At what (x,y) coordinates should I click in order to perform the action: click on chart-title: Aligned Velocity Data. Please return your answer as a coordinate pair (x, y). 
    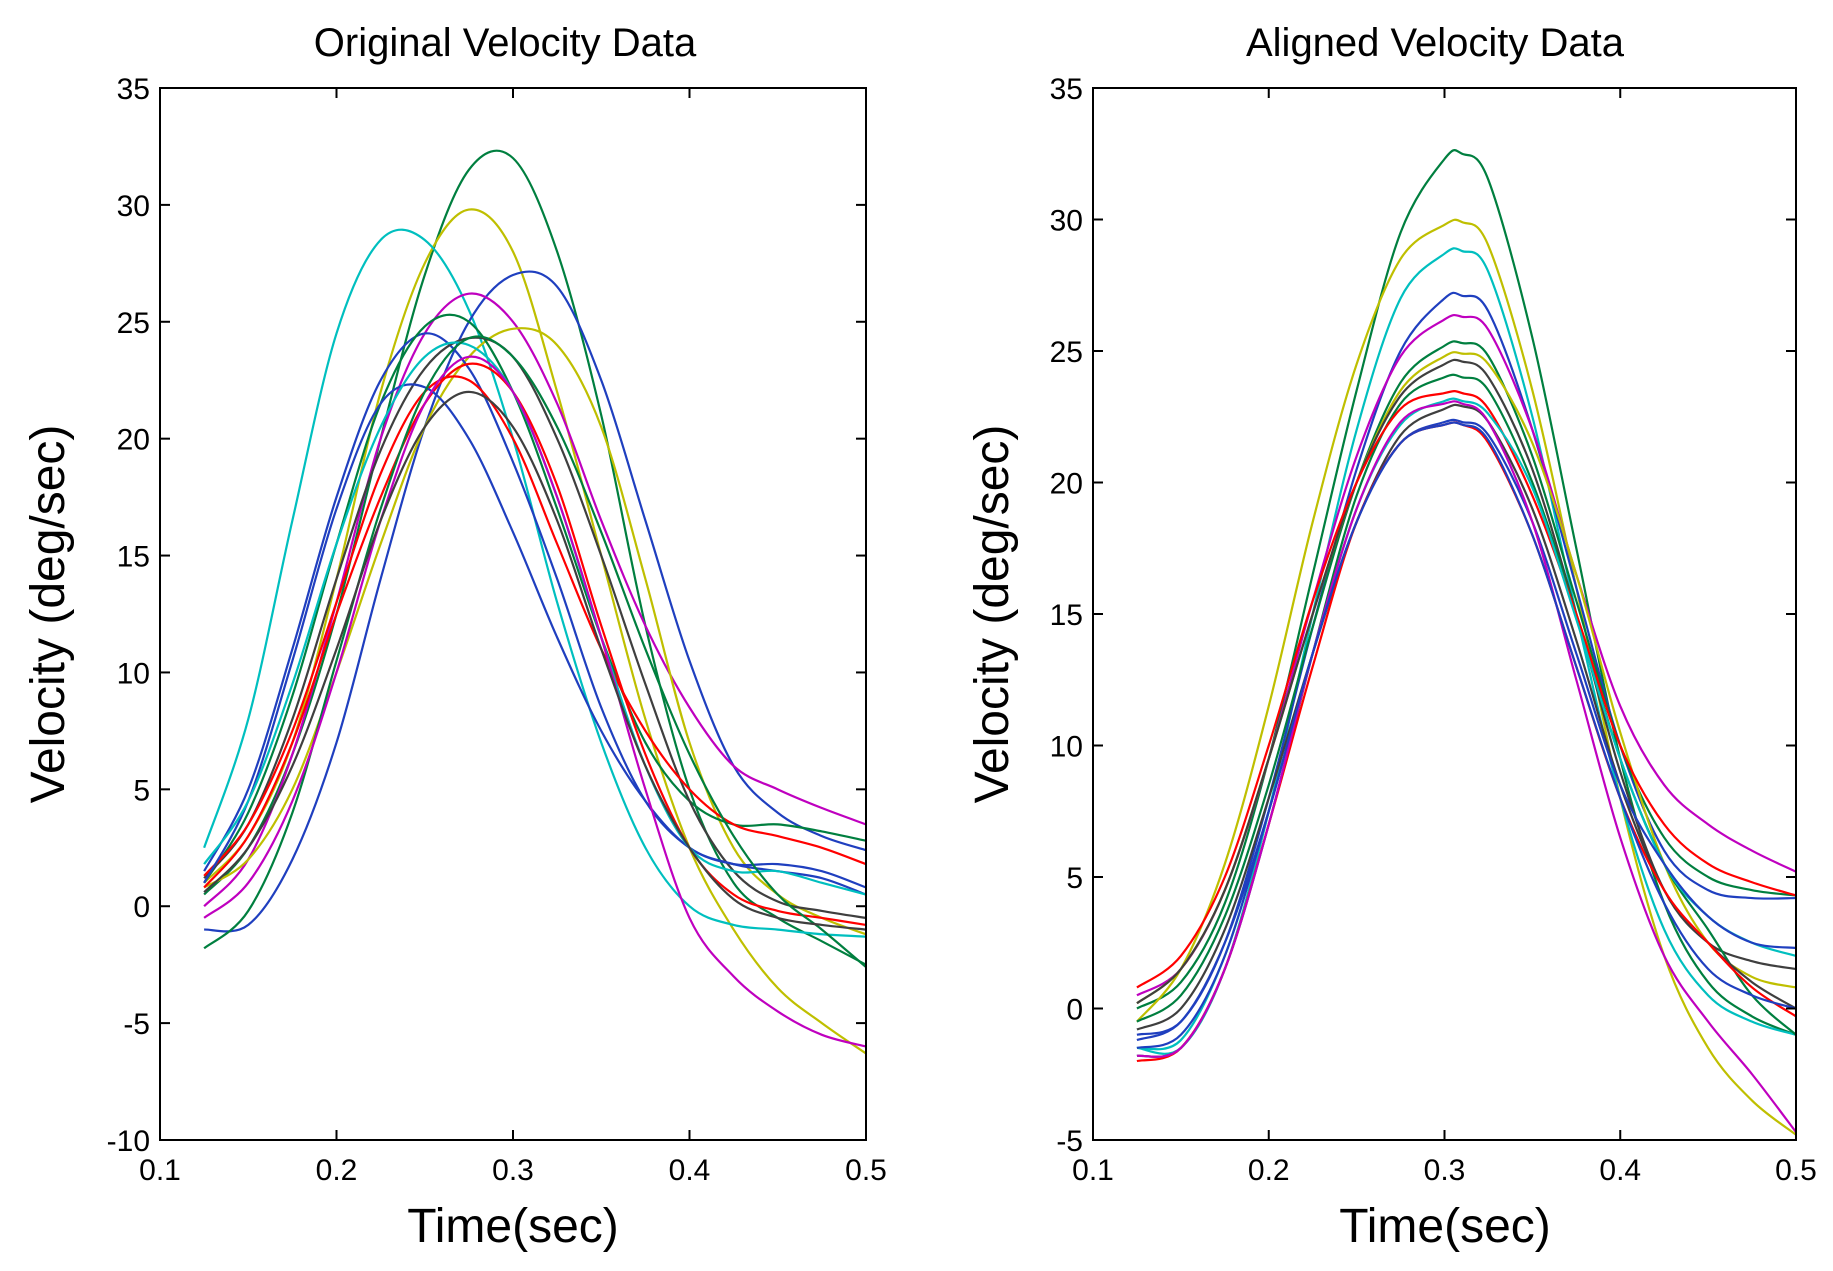
    Looking at the image, I should click on (1435, 43).